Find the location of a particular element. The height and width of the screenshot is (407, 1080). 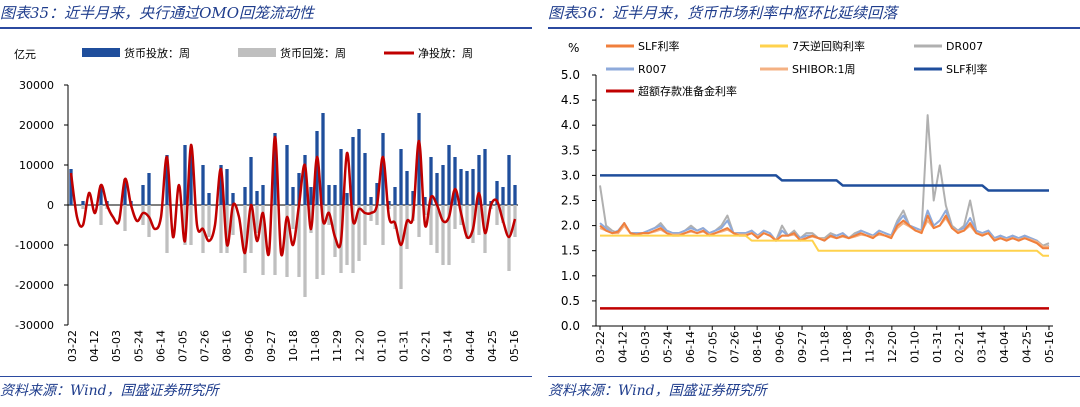

title-rule-left is located at coordinates (266, 28).